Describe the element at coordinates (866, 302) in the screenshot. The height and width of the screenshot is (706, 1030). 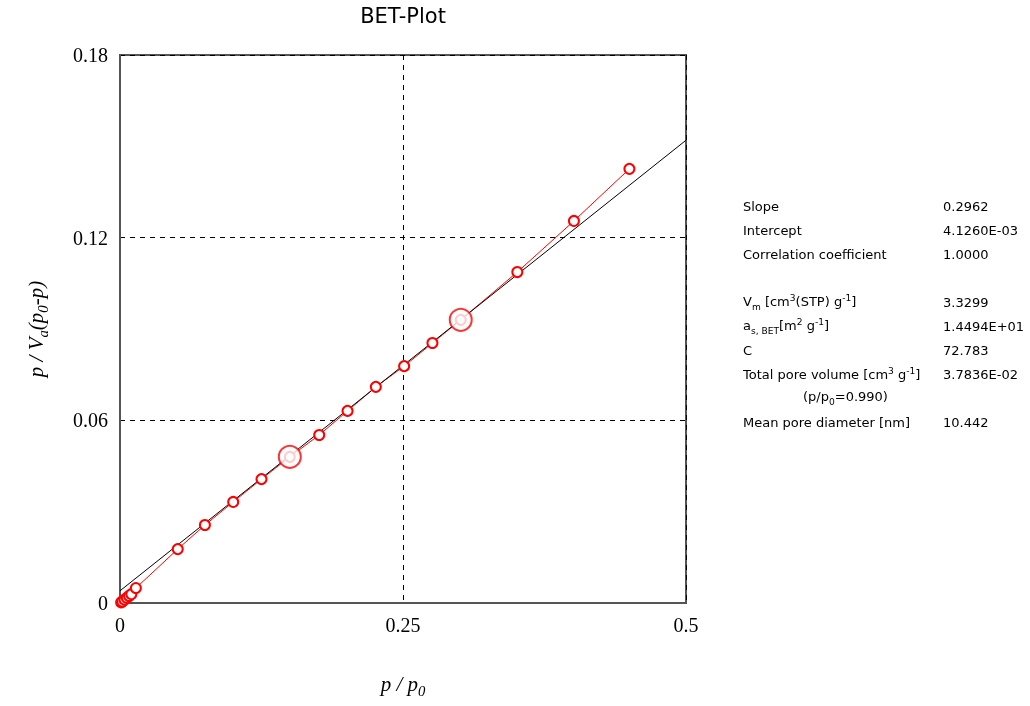
I see `text: V$_{m}$ [cm$^{3}$(STP) g$^{-1}$] 3.3299` at that location.